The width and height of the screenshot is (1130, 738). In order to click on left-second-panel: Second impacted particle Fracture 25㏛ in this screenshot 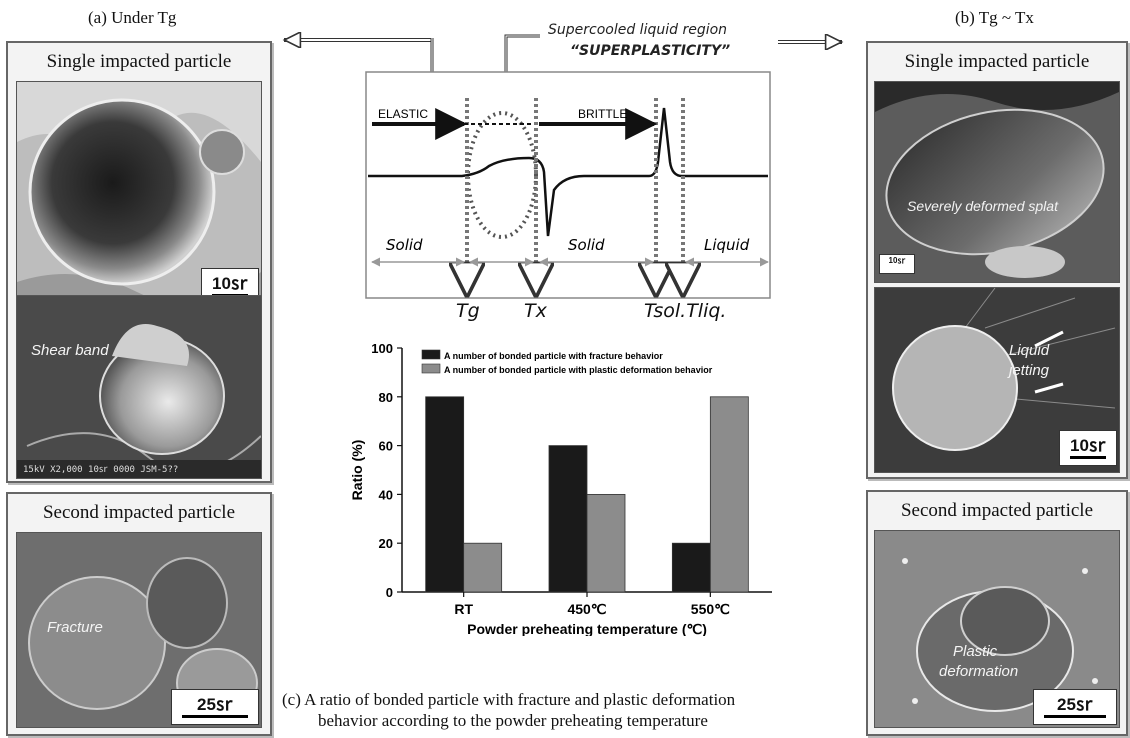, I will do `click(139, 614)`.